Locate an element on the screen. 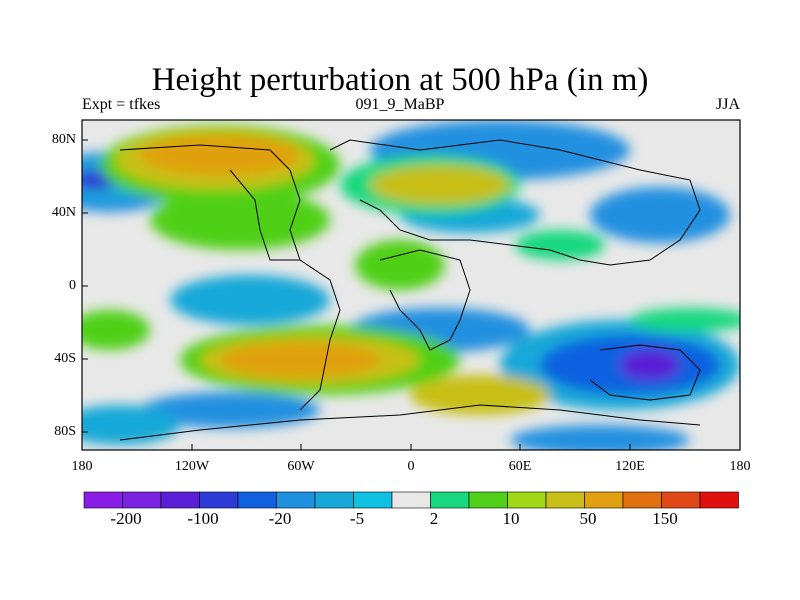  colorbar-label: 150 is located at coordinates (665, 518).